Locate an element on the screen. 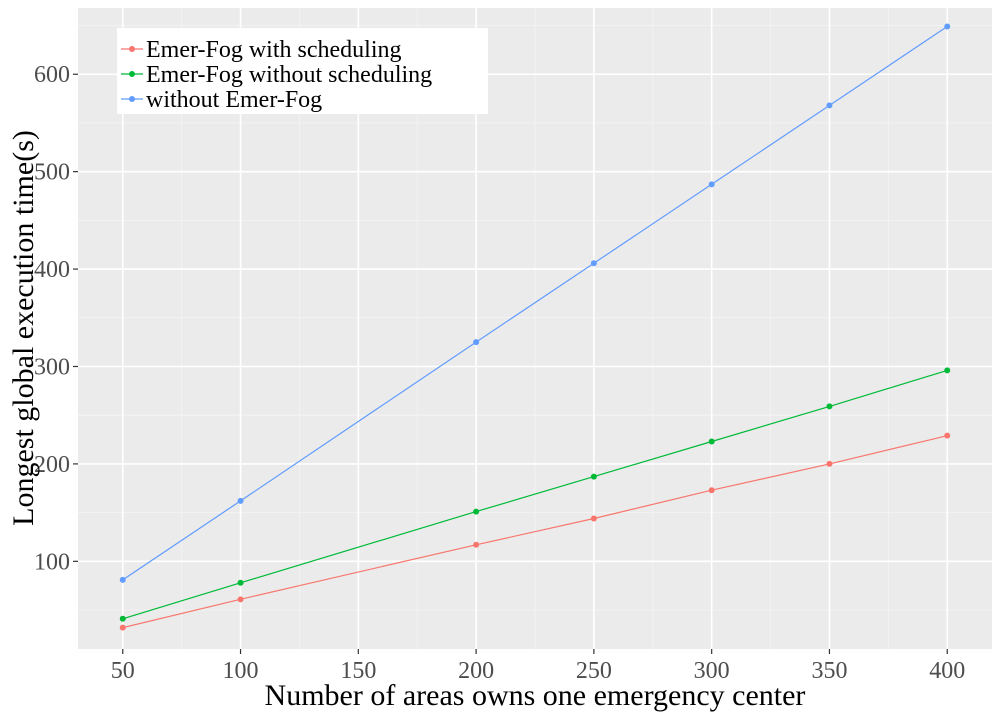 The height and width of the screenshot is (715, 1000). y-tick-label: 100 is located at coordinates (52, 562).